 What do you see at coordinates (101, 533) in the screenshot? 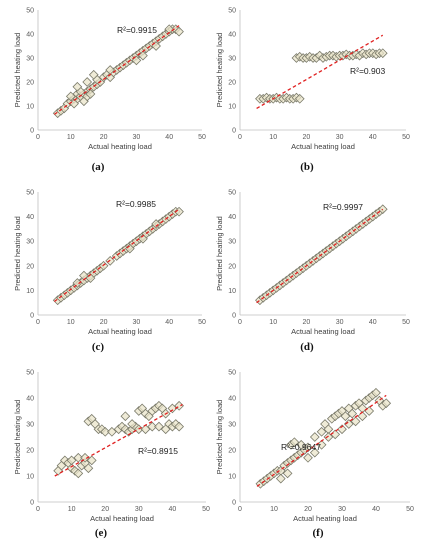
I see `panel-label: (e)` at bounding box center [101, 533].